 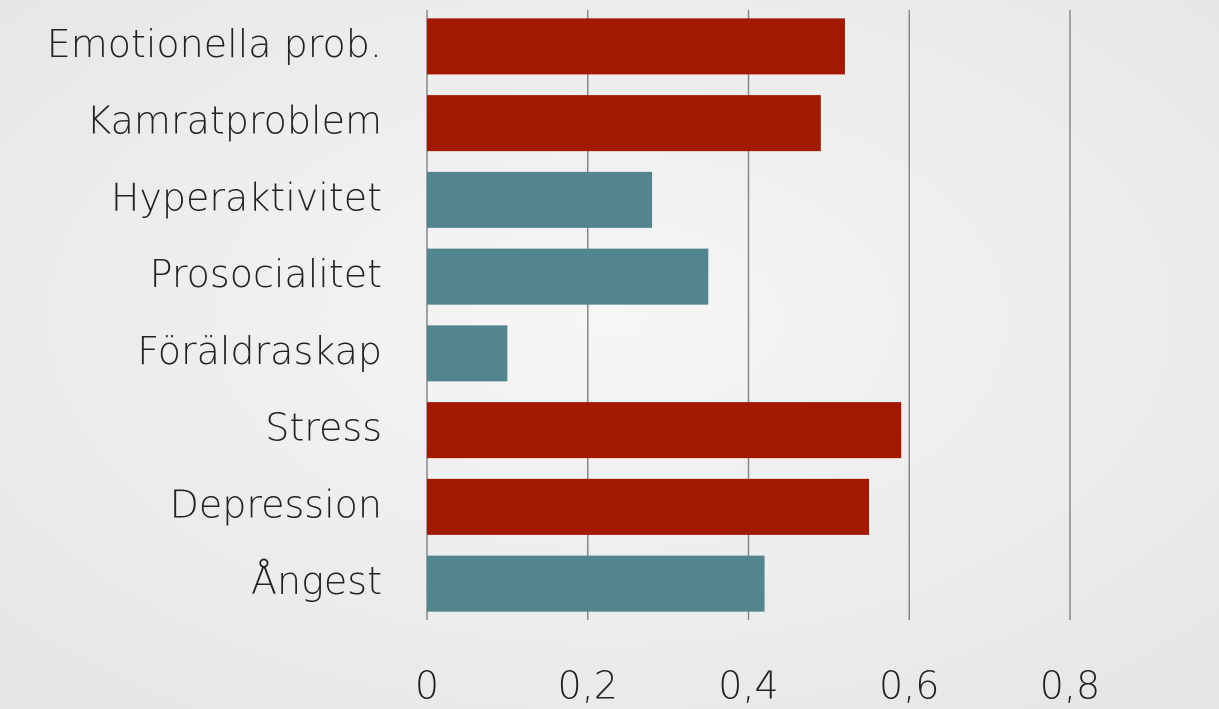 I want to click on x-tick-label: 0,4, so click(x=748, y=686).